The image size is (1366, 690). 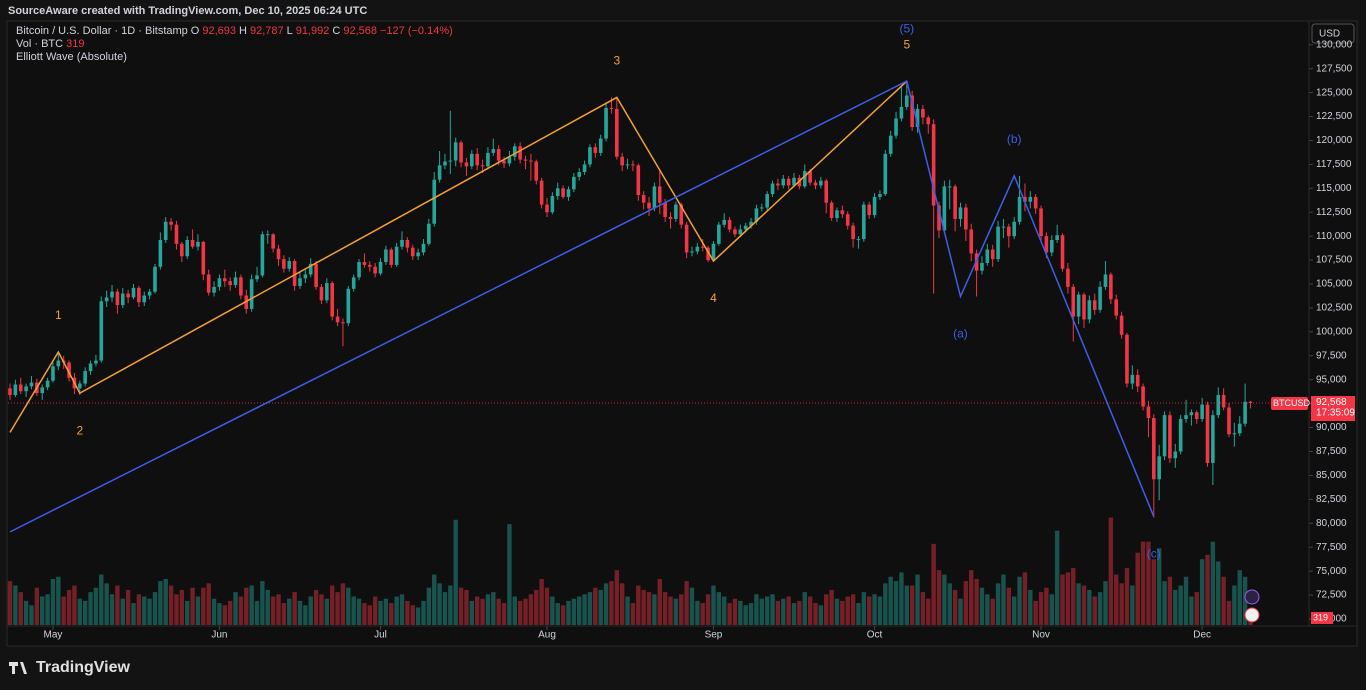 What do you see at coordinates (1334, 116) in the screenshot?
I see `y-tick-label: 122,500` at bounding box center [1334, 116].